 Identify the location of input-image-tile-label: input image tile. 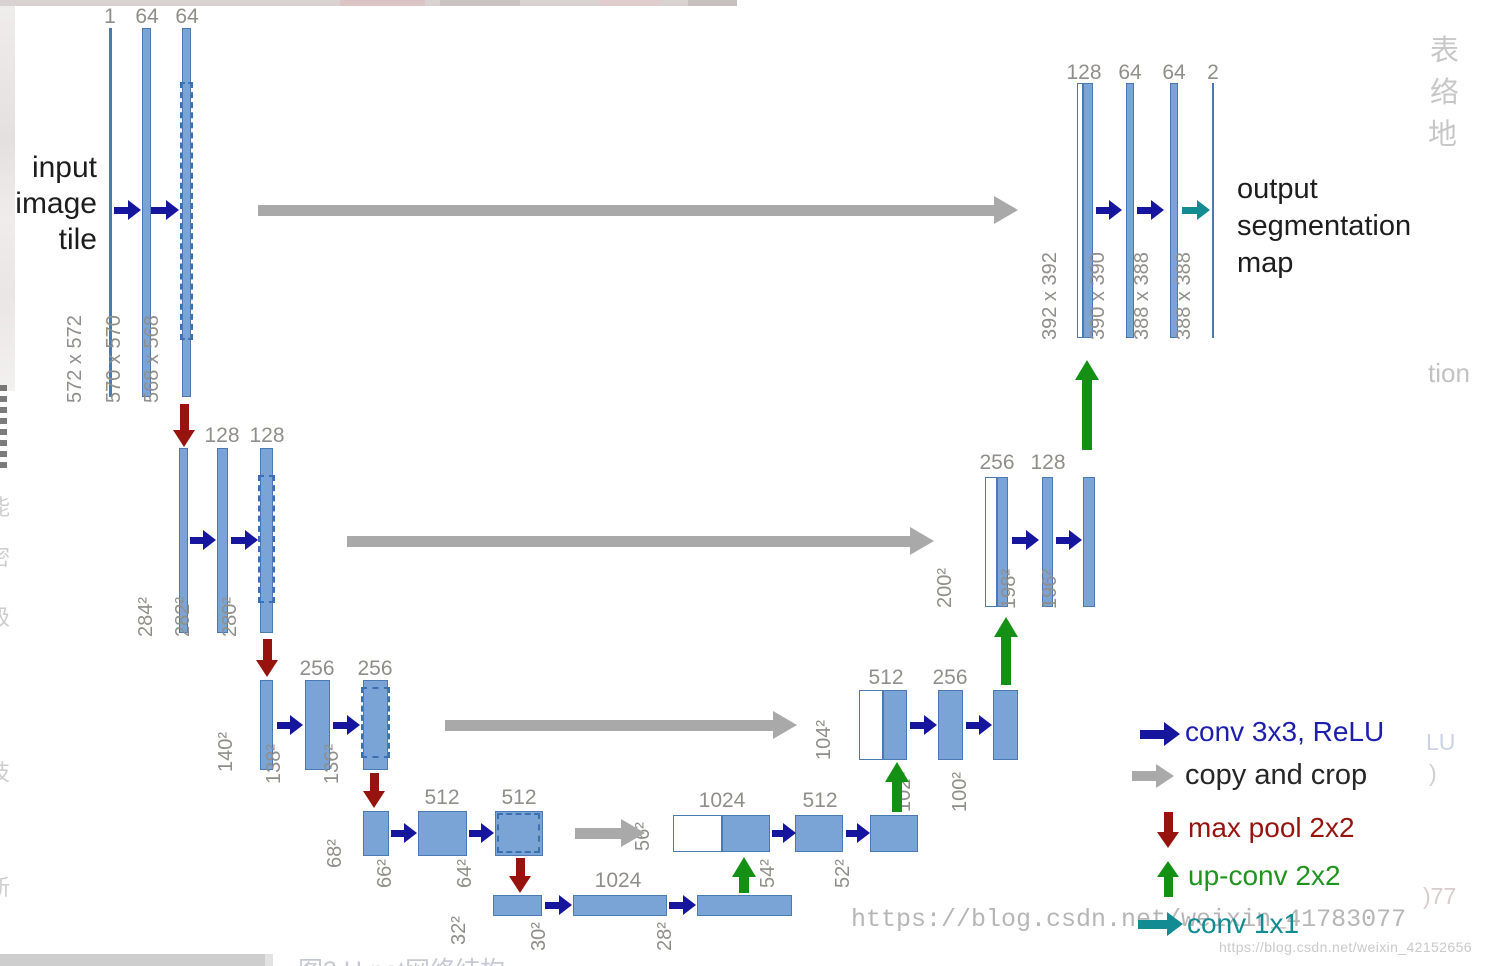
(48, 204).